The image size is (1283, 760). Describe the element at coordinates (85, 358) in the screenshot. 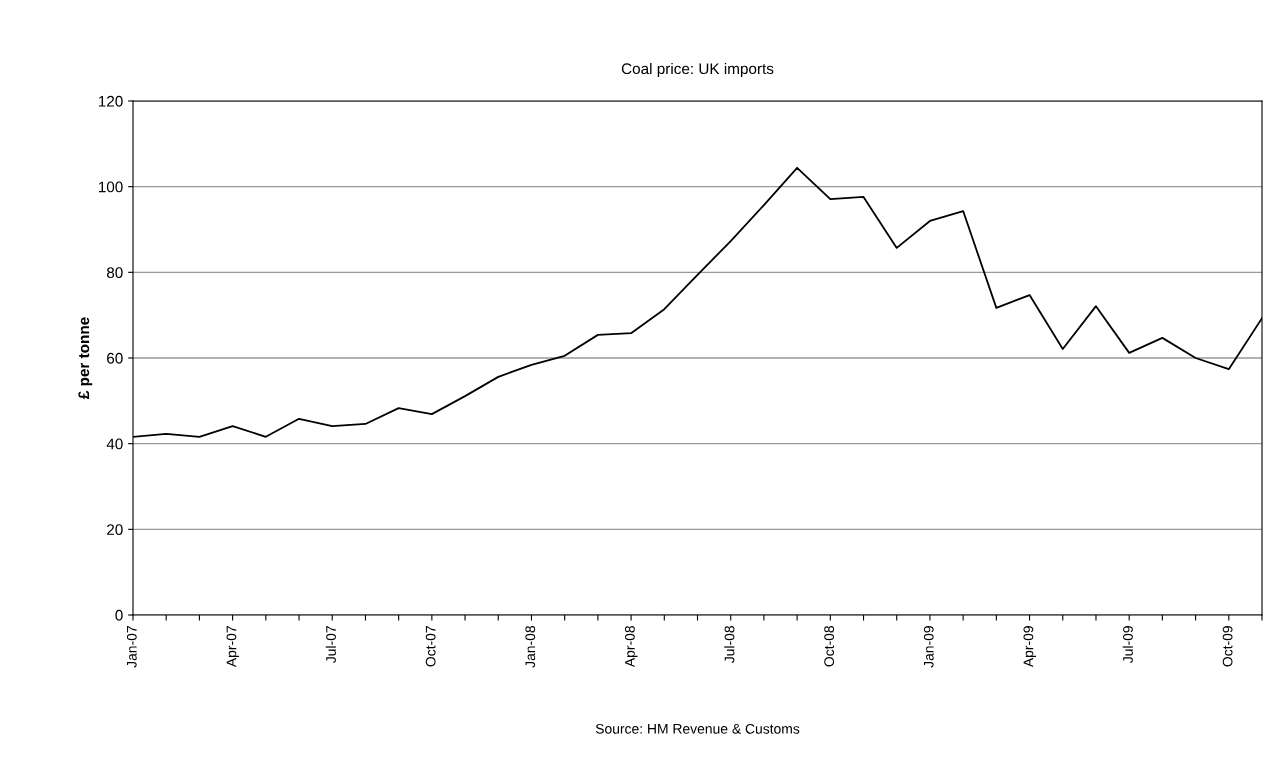

I see `y-axis-title: £ per tonne` at that location.